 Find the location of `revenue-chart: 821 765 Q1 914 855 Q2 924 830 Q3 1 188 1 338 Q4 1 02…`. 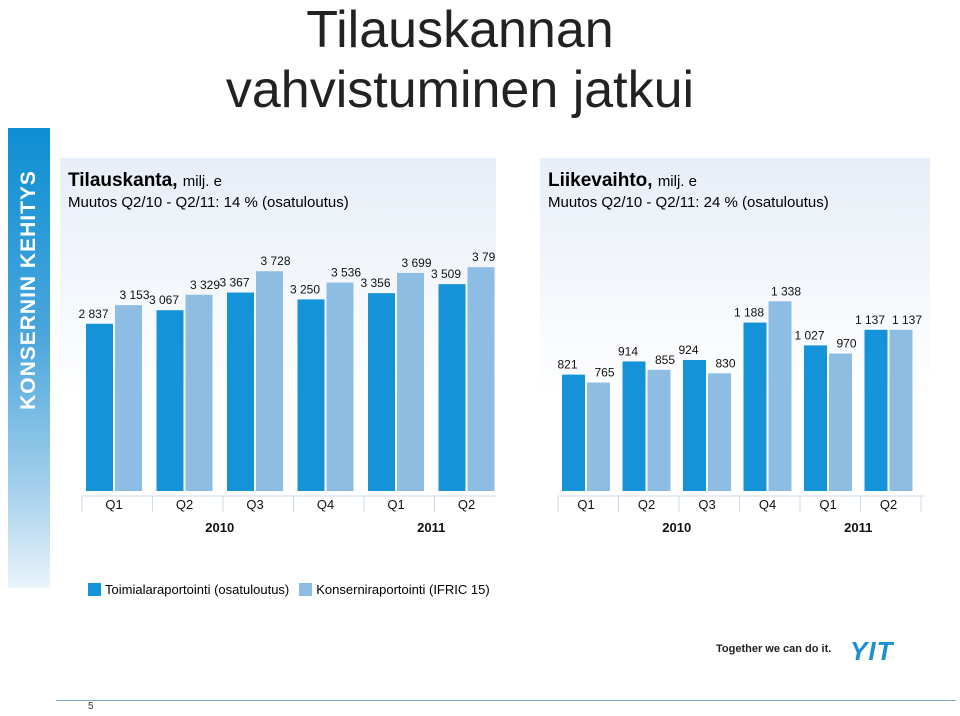

revenue-chart: 821 765 Q1 914 855 Q2 924 830 Q3 1 188 1 338 Q4 1 02… is located at coordinates (741, 409).